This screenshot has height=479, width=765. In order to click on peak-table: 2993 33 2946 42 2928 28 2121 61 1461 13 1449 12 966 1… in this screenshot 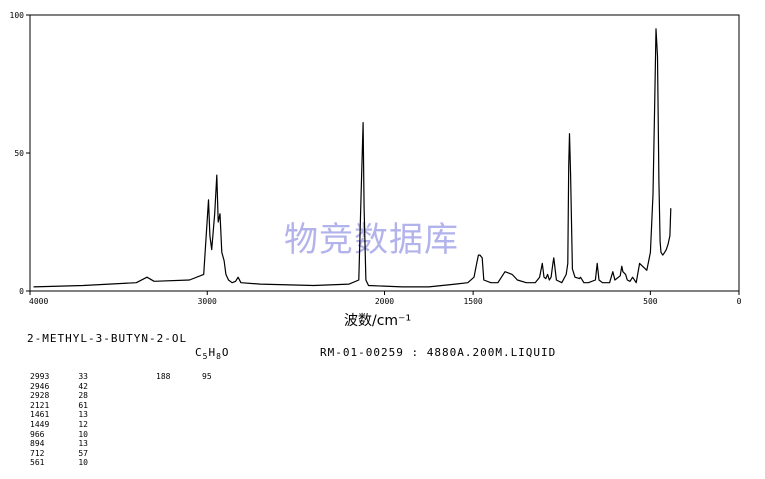, I will do `click(59, 420)`.